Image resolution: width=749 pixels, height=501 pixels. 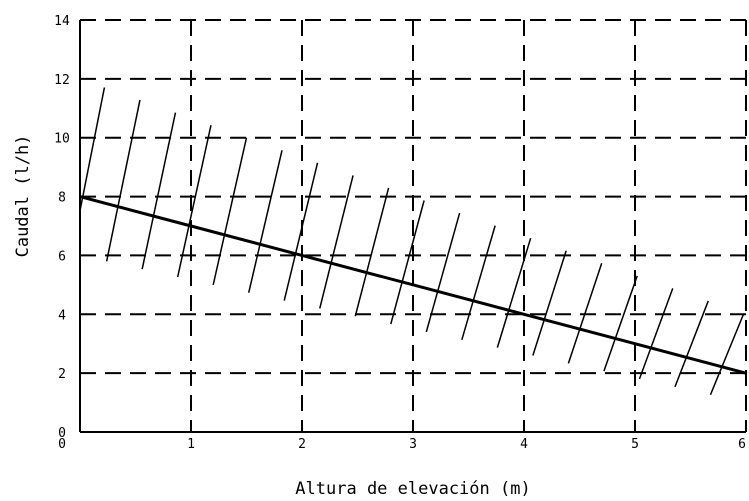 I want to click on y-axis-title: Caudal (l/h), so click(x=23, y=196).